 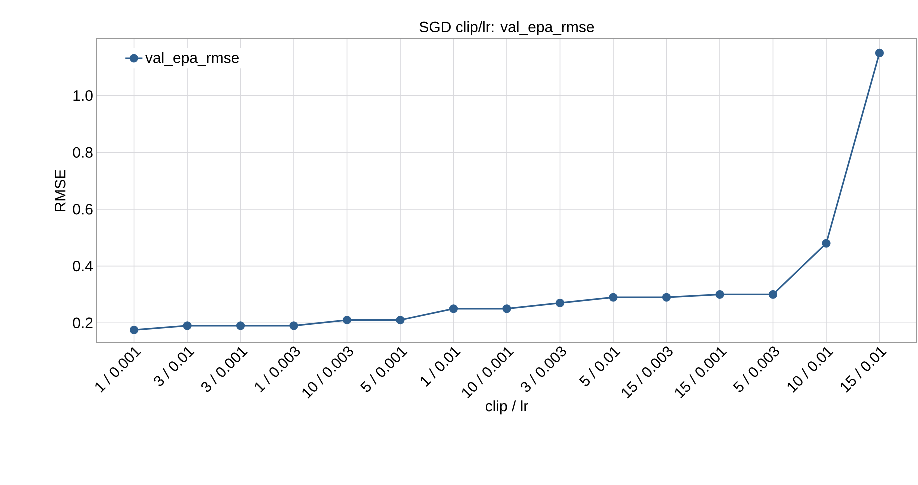 What do you see at coordinates (83, 266) in the screenshot?
I see `y-tick-label: 0.4` at bounding box center [83, 266].